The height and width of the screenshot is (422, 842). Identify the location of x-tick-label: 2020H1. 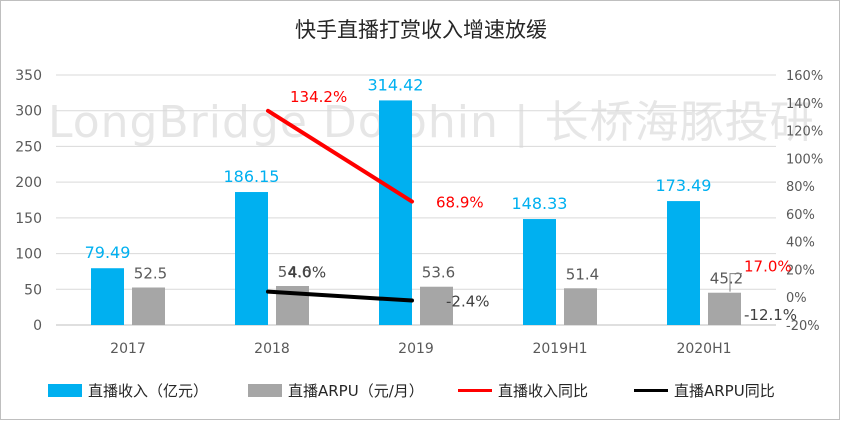
(703, 349).